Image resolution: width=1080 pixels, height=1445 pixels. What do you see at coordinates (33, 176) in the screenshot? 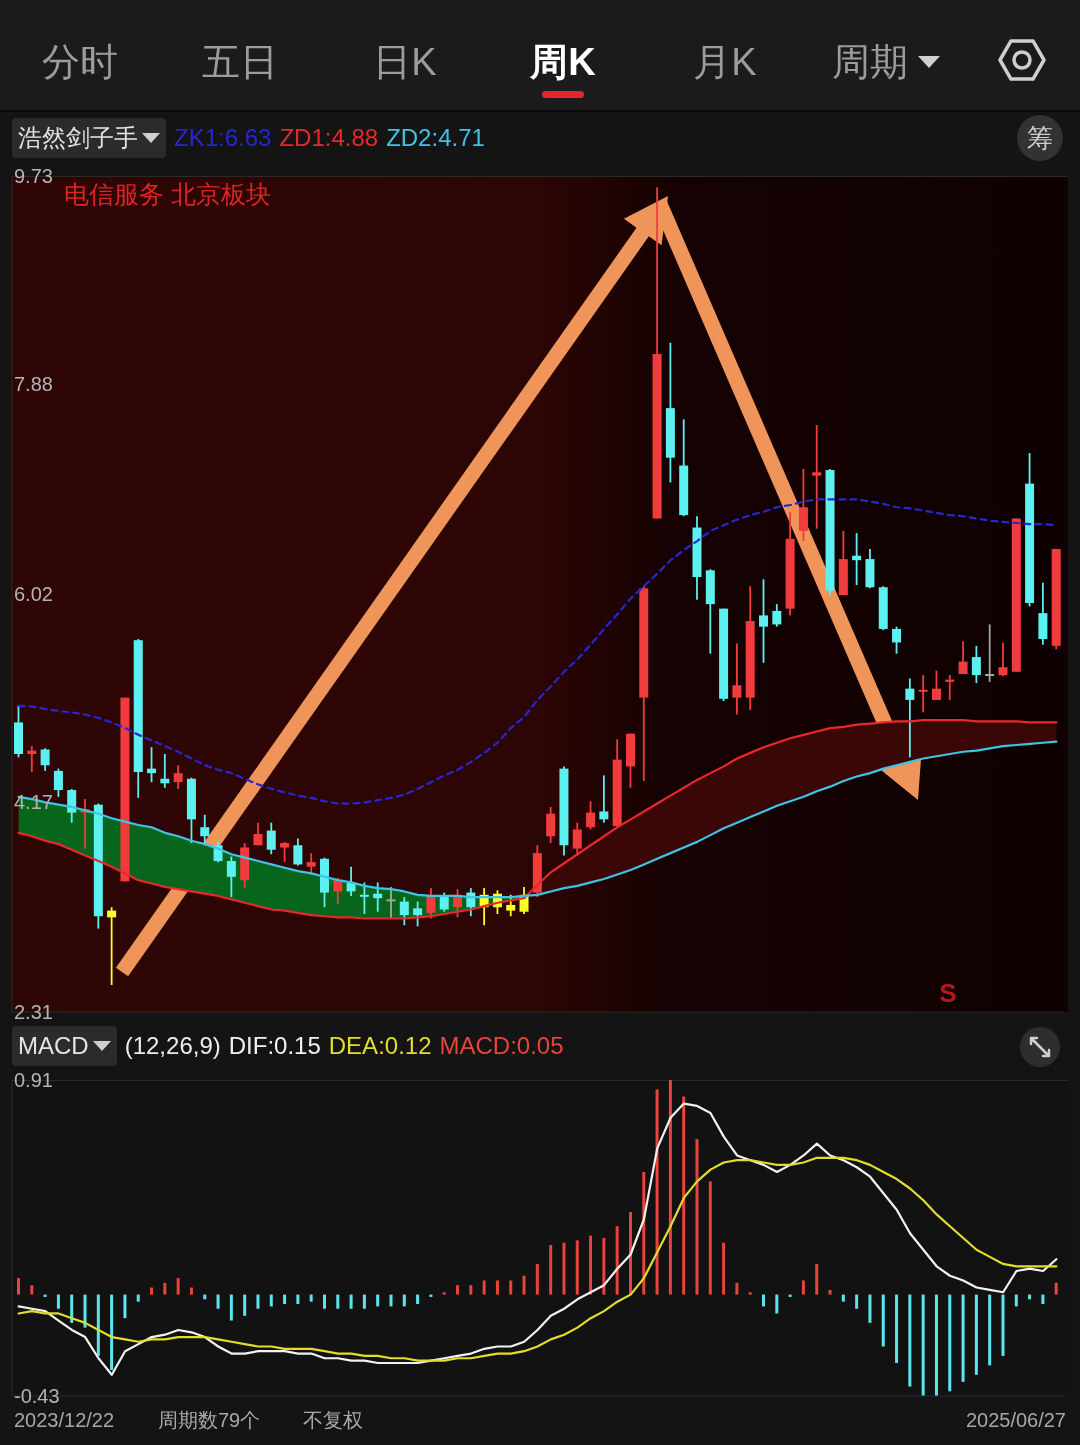
I see `y-tick-label: 9.73` at bounding box center [33, 176].